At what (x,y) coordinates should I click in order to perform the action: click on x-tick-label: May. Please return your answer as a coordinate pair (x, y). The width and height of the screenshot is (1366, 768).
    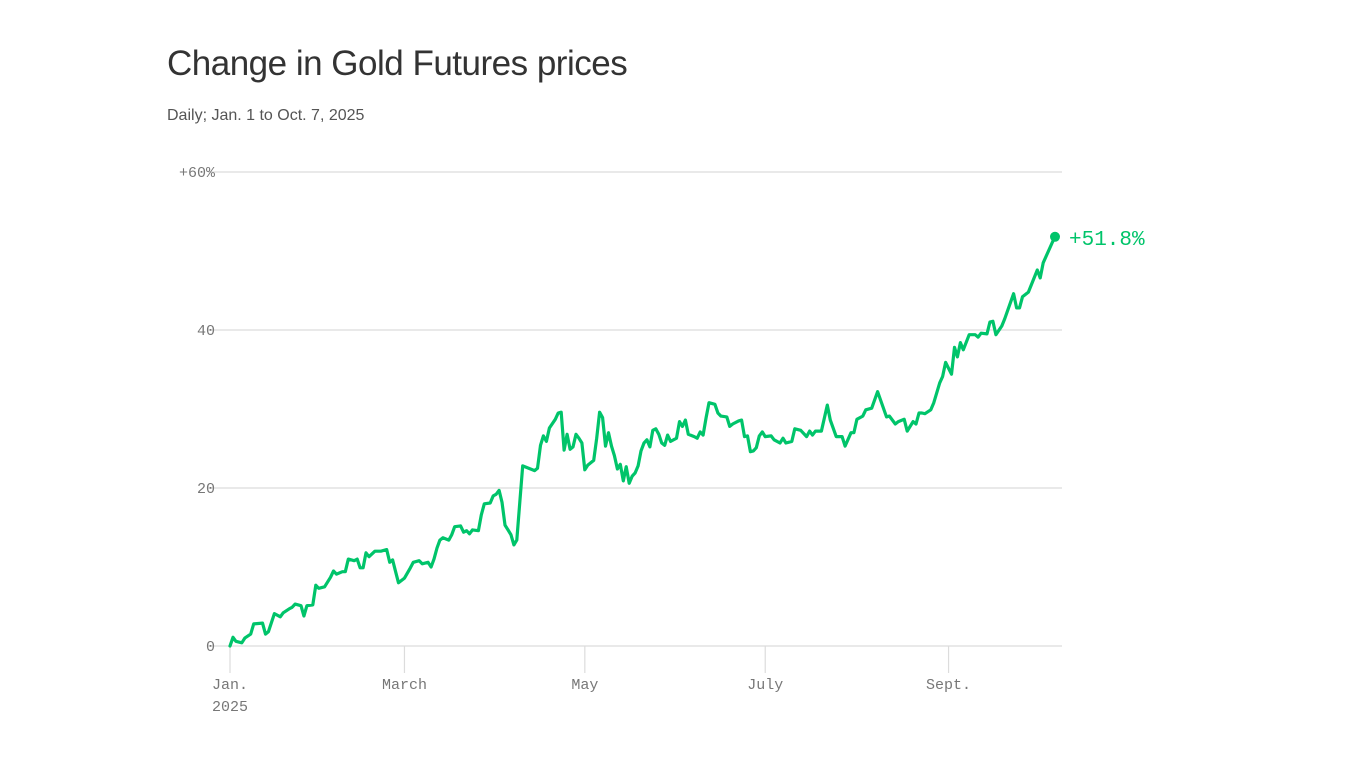
    Looking at the image, I should click on (584, 685).